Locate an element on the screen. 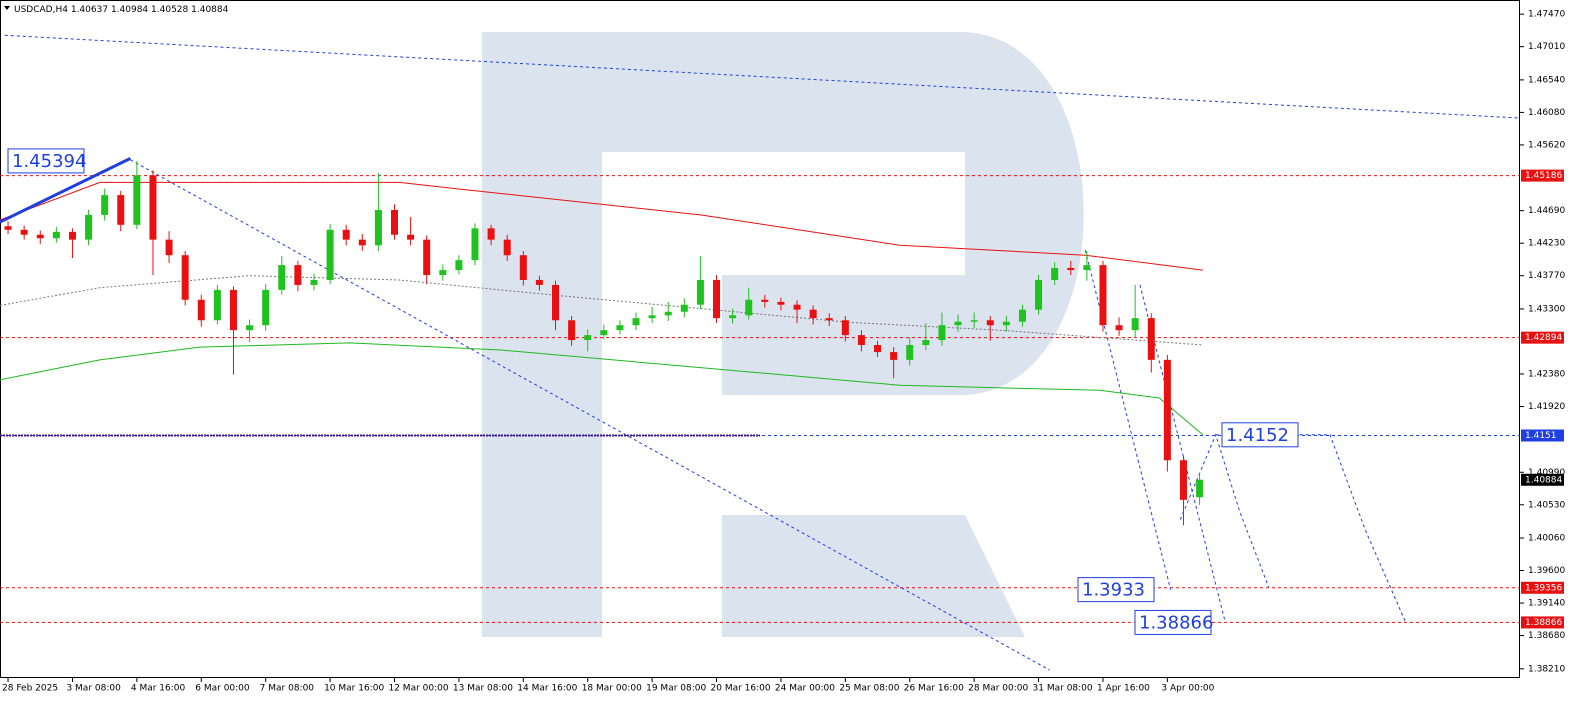 Image resolution: width=1578 pixels, height=702 pixels. y-tick-label: 1.47470 is located at coordinates (1546, 15).